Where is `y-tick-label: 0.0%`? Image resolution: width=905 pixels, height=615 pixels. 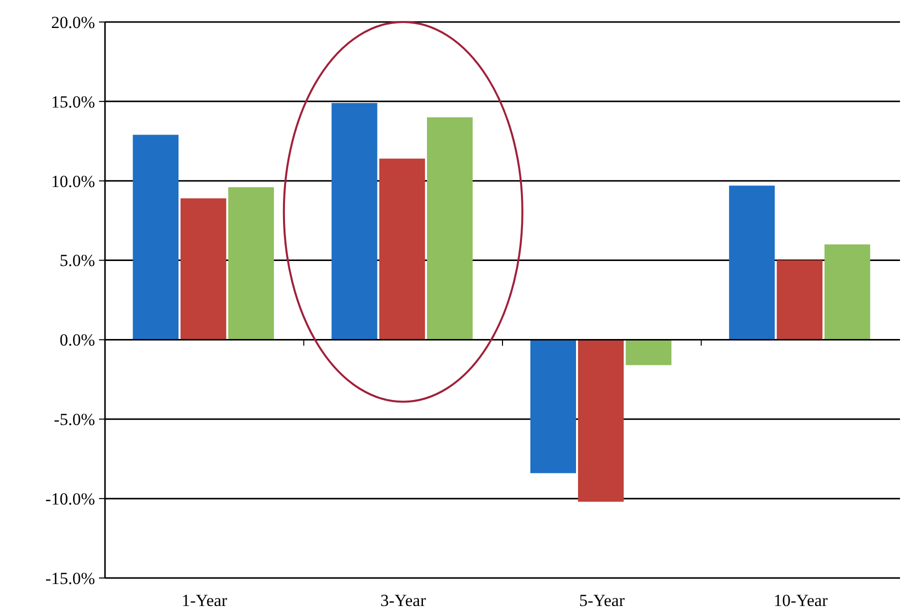 y-tick-label: 0.0% is located at coordinates (77, 340).